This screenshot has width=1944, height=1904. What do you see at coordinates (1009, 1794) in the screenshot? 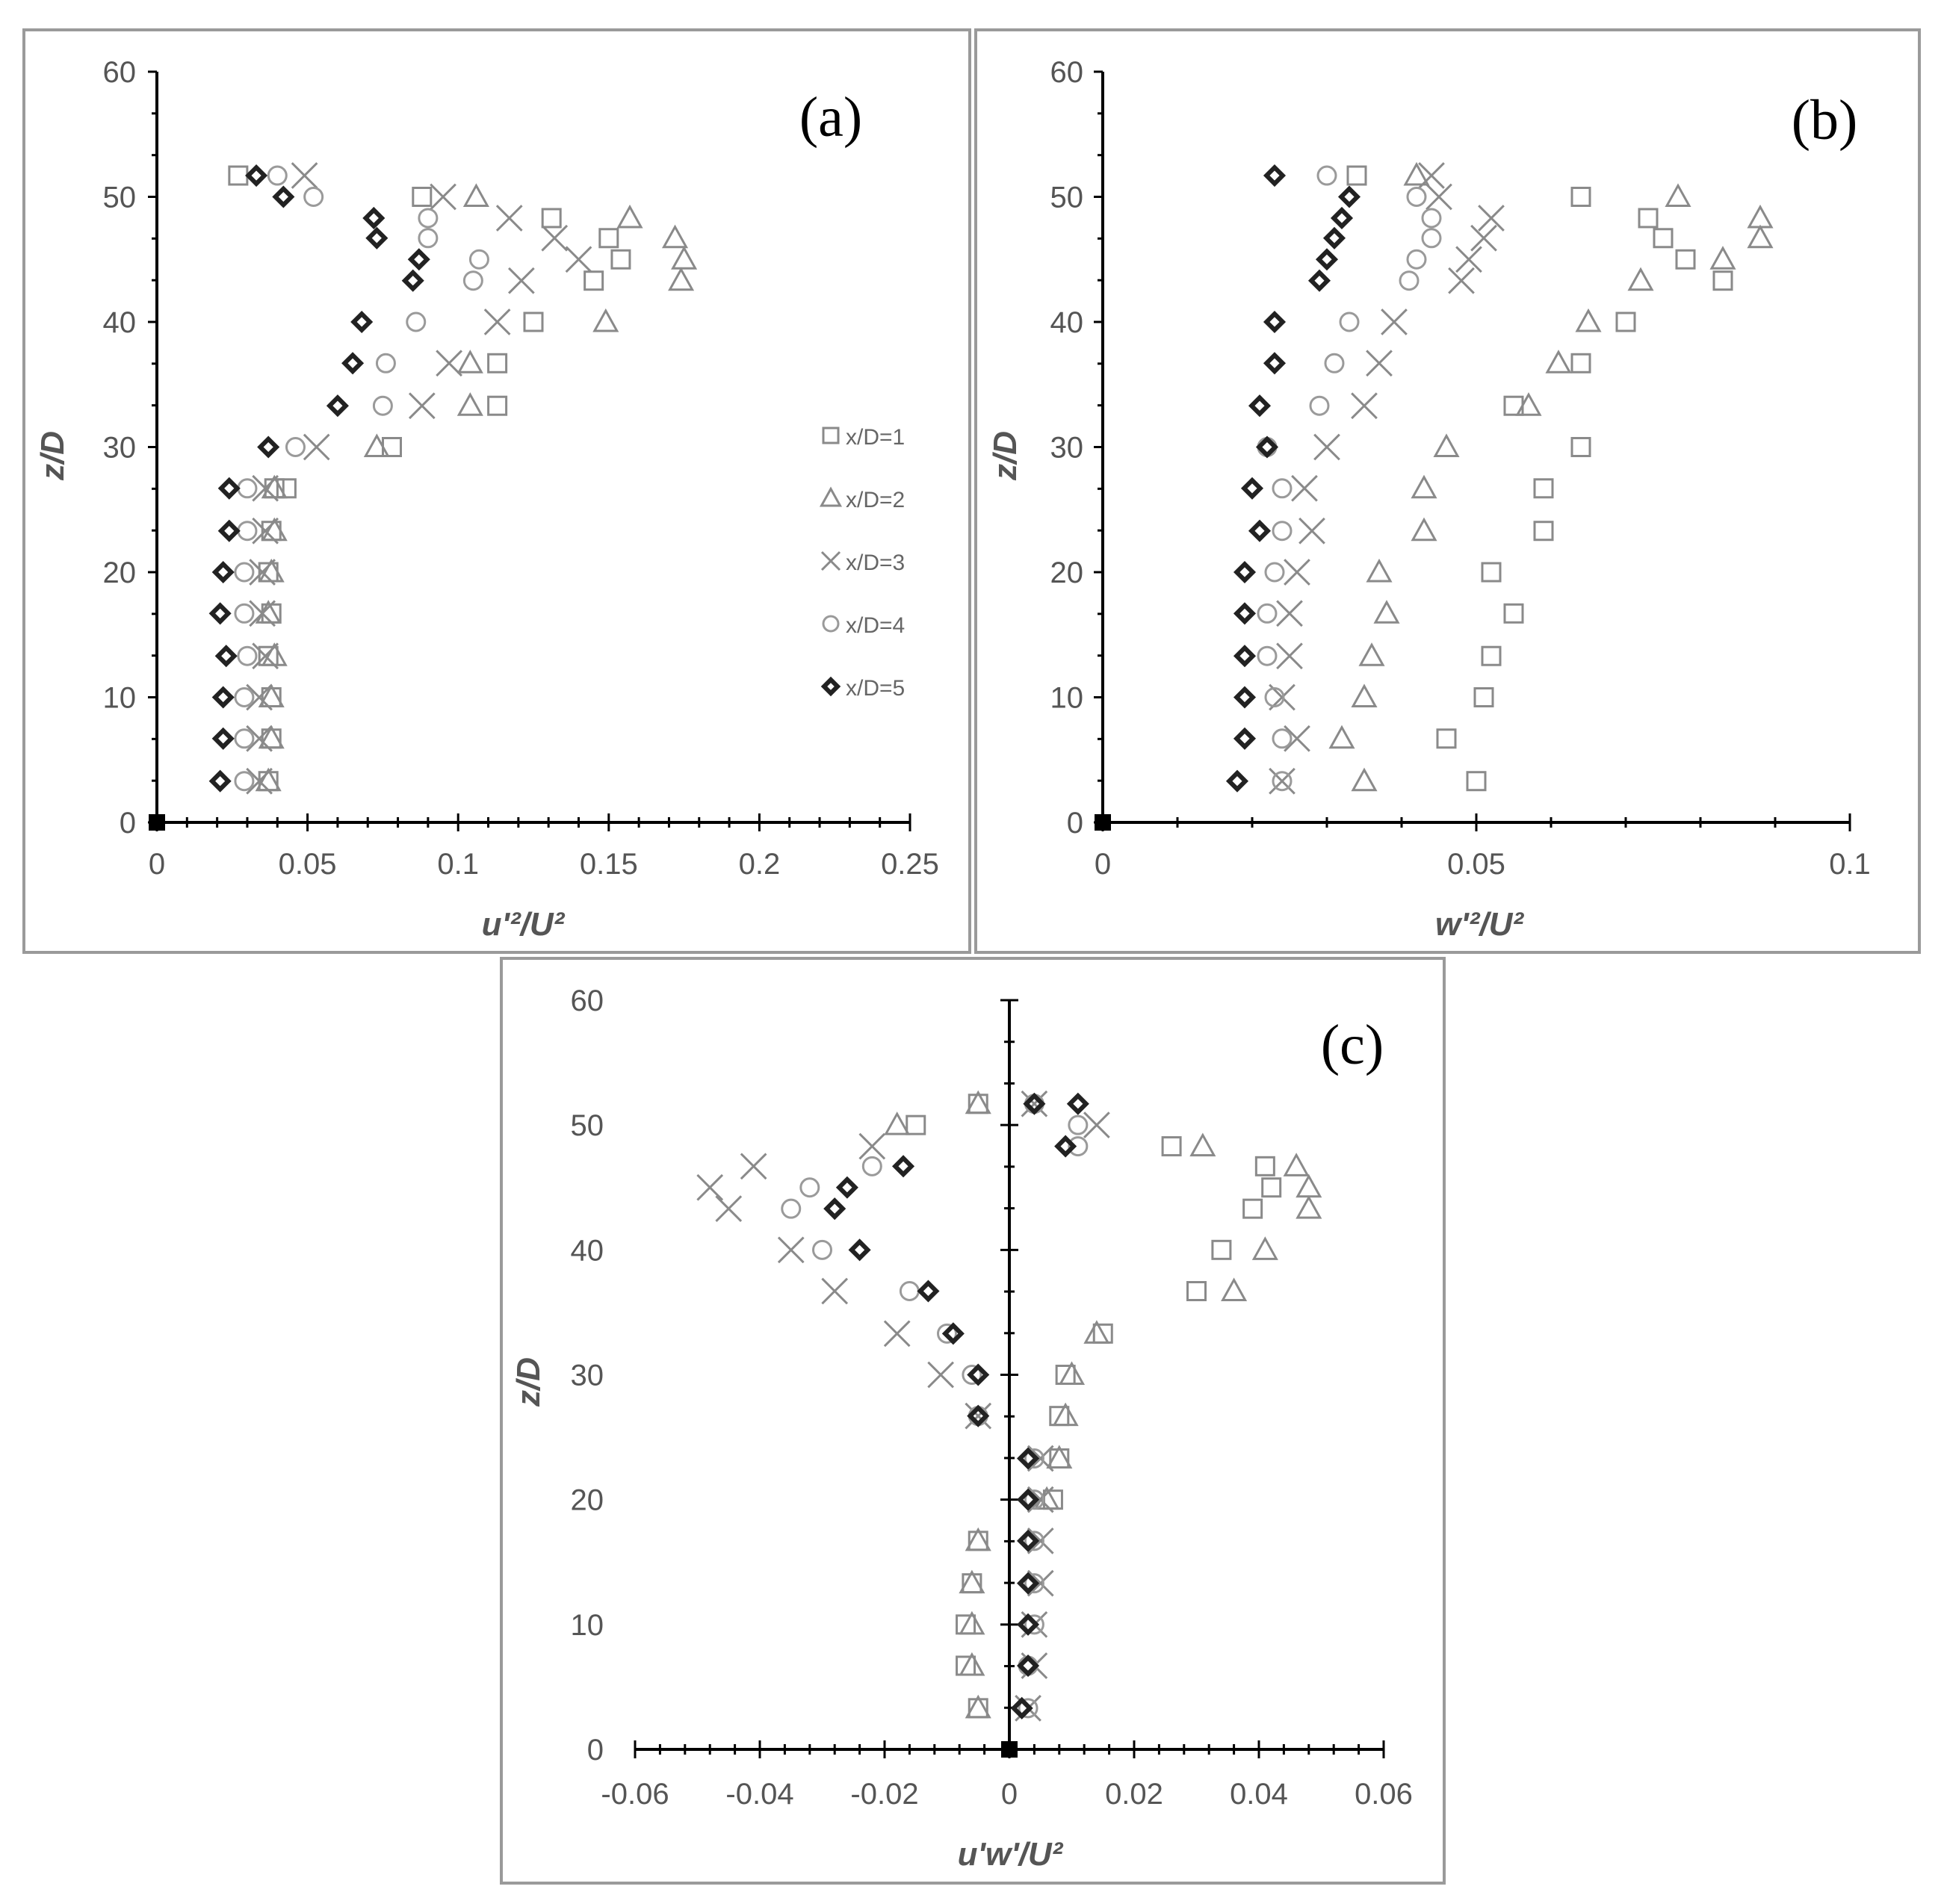
I see `x-tick-label: 0` at bounding box center [1009, 1794].